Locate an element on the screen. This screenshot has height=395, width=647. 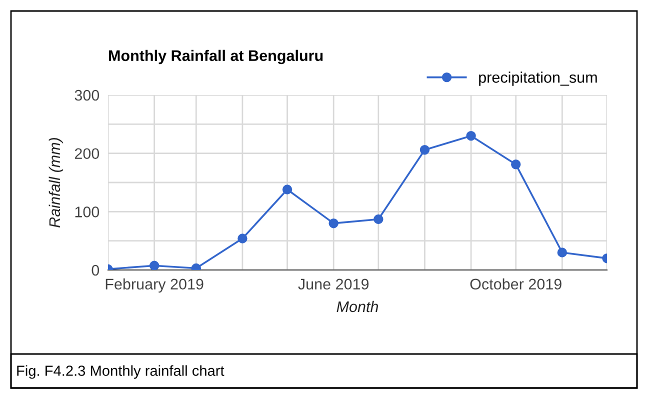
y-tick-label: 100 is located at coordinates (87, 212).